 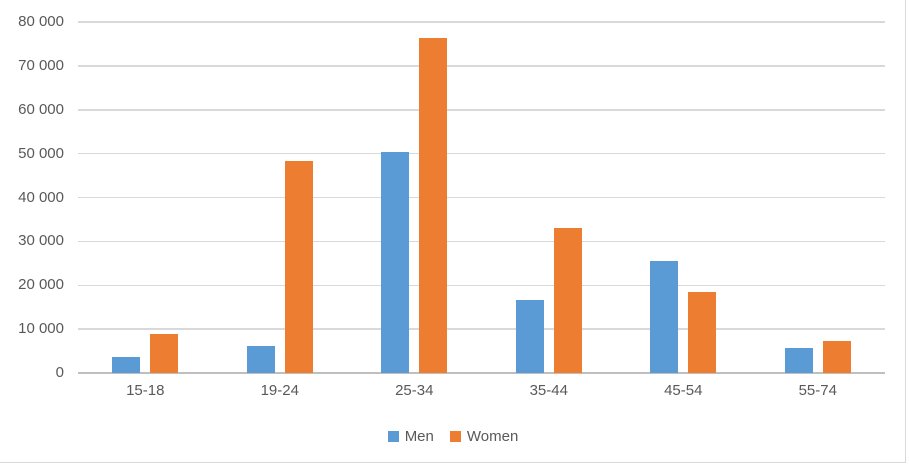 I want to click on x-tick-label: 35-44, so click(x=548, y=390).